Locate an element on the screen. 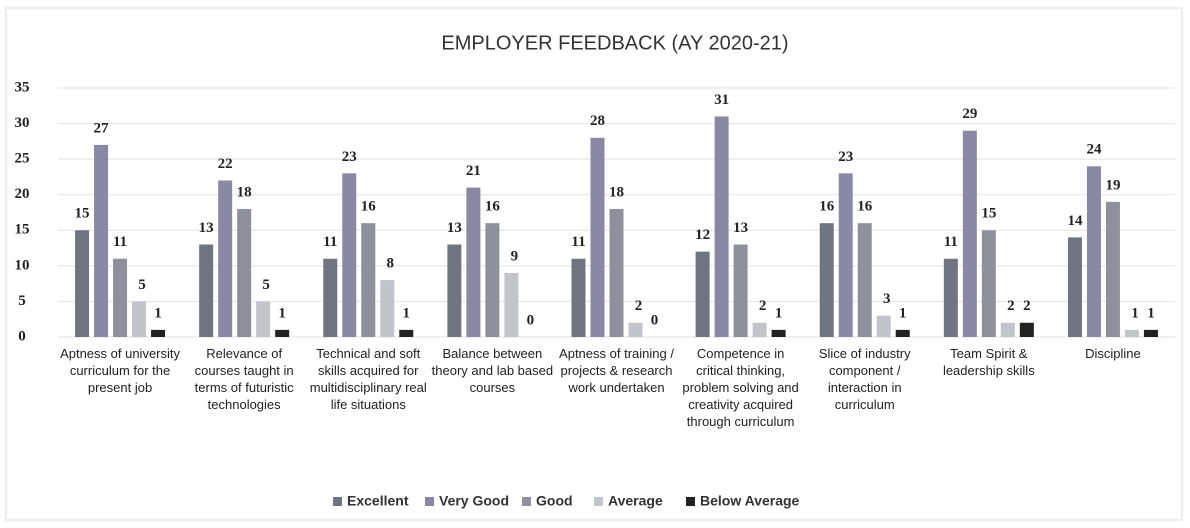  y-tick-label: 25 is located at coordinates (22, 159).